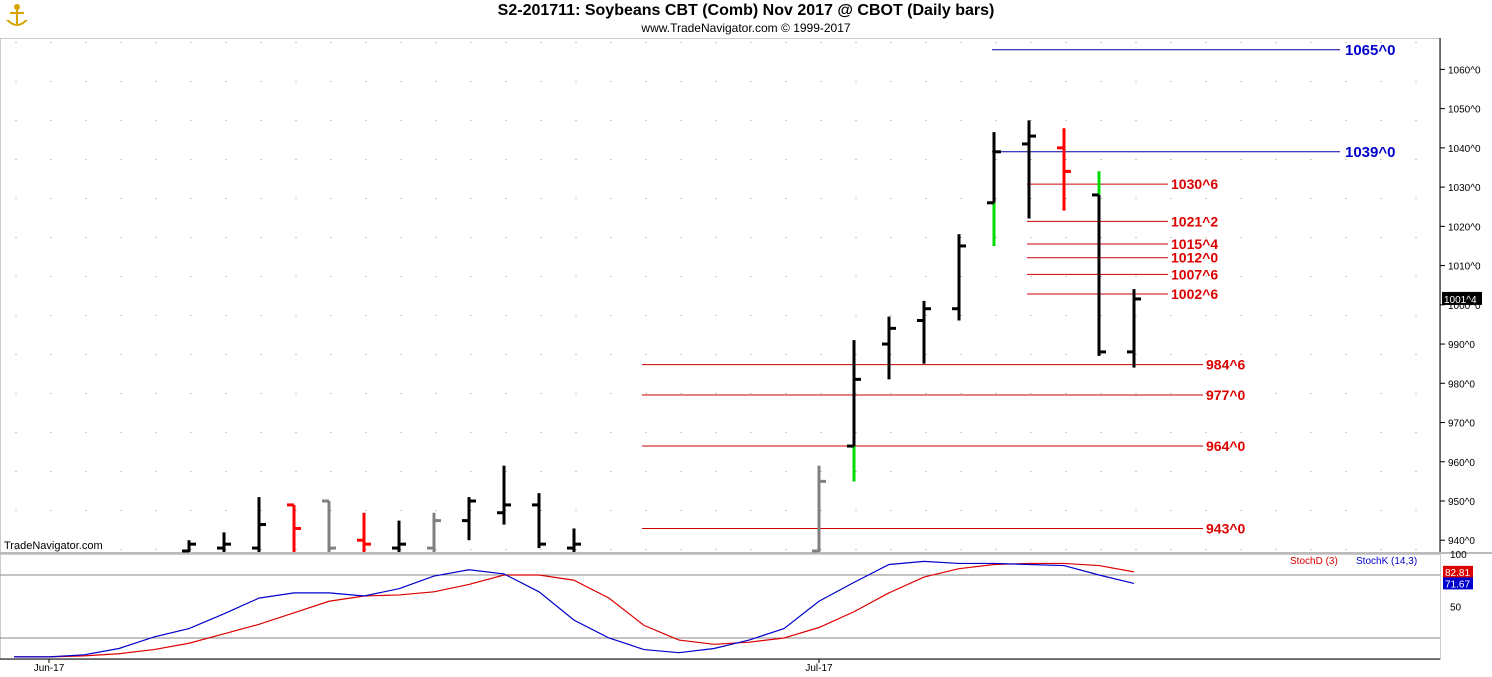 The image size is (1492, 677). Describe the element at coordinates (1194, 184) in the screenshot. I see `price-level-label: 1030^6` at that location.